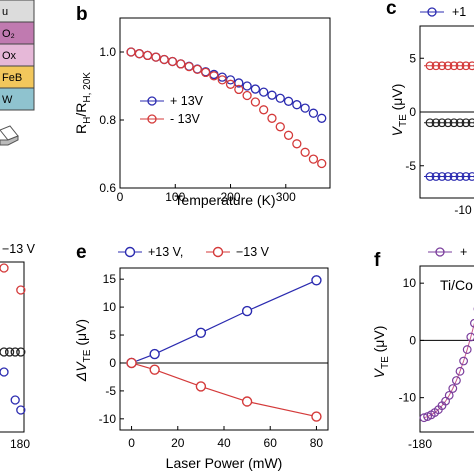 Image resolution: width=474 pixels, height=474 pixels. What do you see at coordinates (410, 283) in the screenshot?
I see `panel-f-ytick-label: 10` at bounding box center [410, 283].